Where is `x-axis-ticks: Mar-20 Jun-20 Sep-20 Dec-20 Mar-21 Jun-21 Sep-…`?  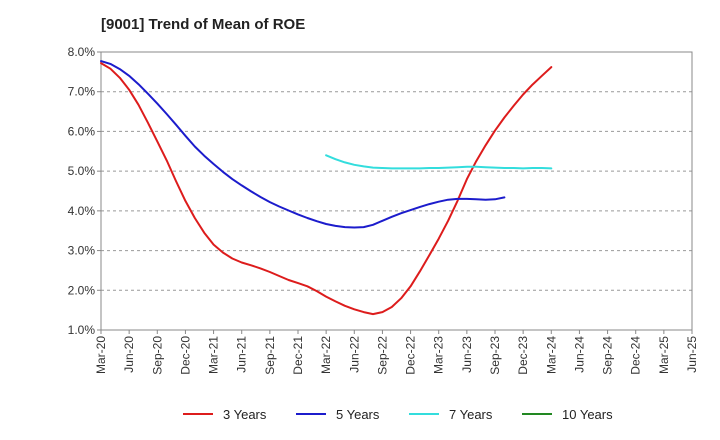 x-axis-ticks: Mar-20 Jun-20 Sep-20 Dec-20 Mar-21 Jun-21 Sep-… is located at coordinates (396, 352).